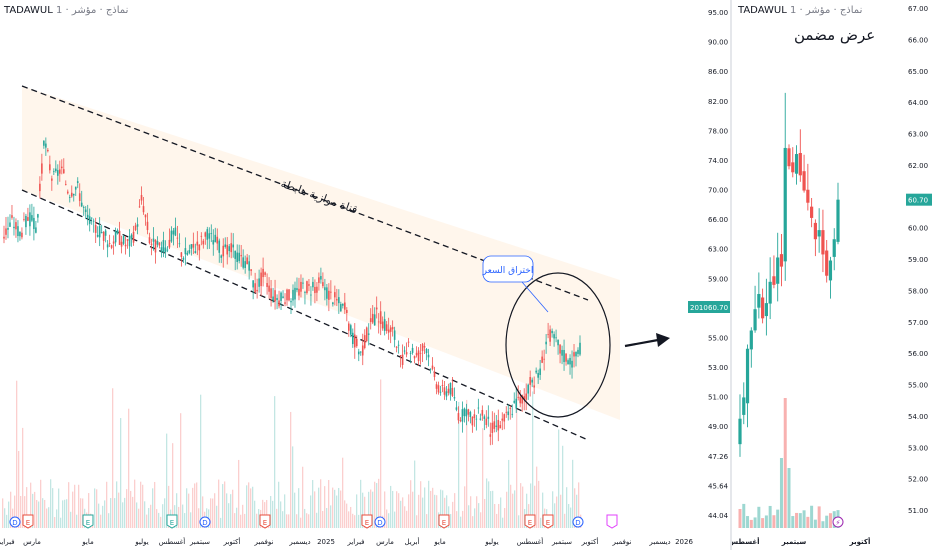 This screenshot has width=932, height=550. I want to click on price-tick-label: 53.00, so click(718, 368).